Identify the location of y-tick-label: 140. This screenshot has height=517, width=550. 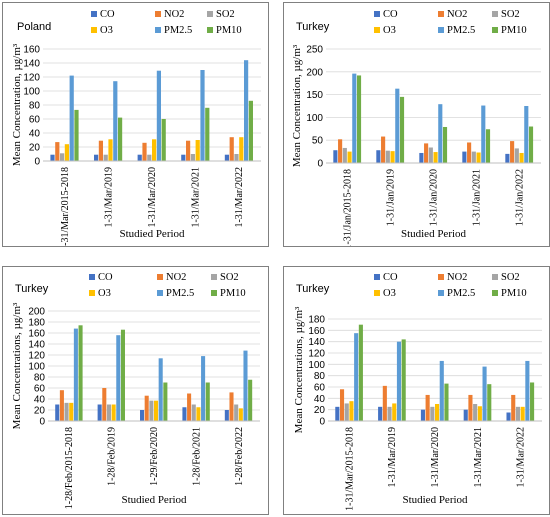
(316, 342).